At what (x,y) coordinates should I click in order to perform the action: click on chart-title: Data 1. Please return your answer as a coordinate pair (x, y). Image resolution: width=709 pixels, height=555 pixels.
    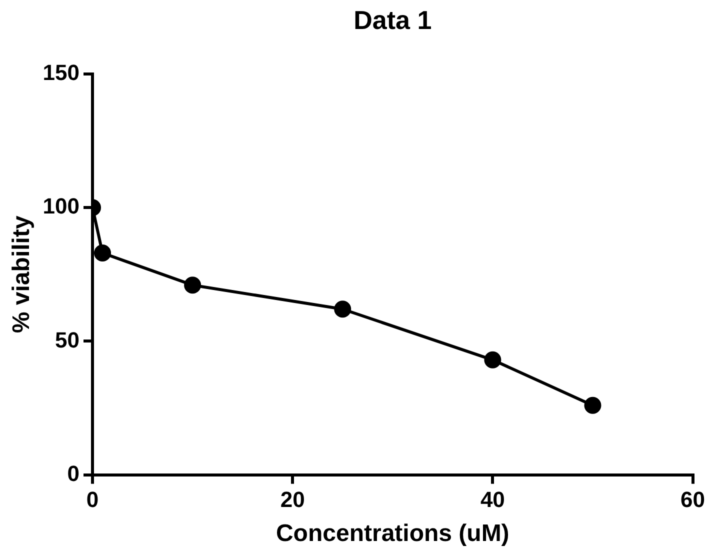
    Looking at the image, I should click on (393, 20).